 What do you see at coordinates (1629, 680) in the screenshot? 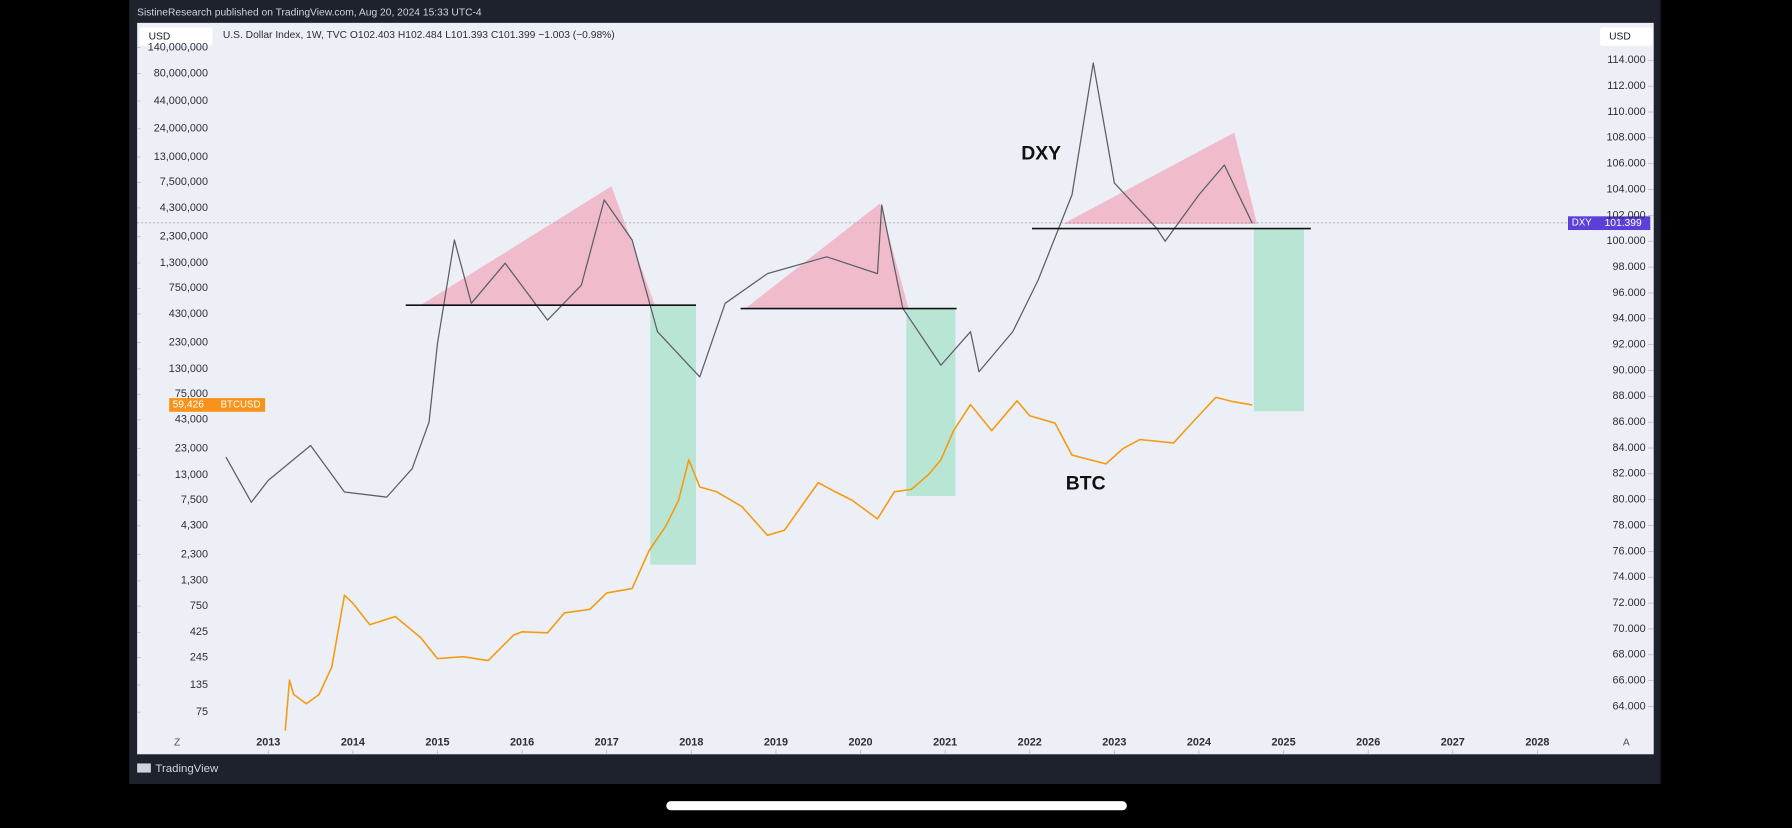
I see `y2-tick-label: 66.000` at bounding box center [1629, 680].